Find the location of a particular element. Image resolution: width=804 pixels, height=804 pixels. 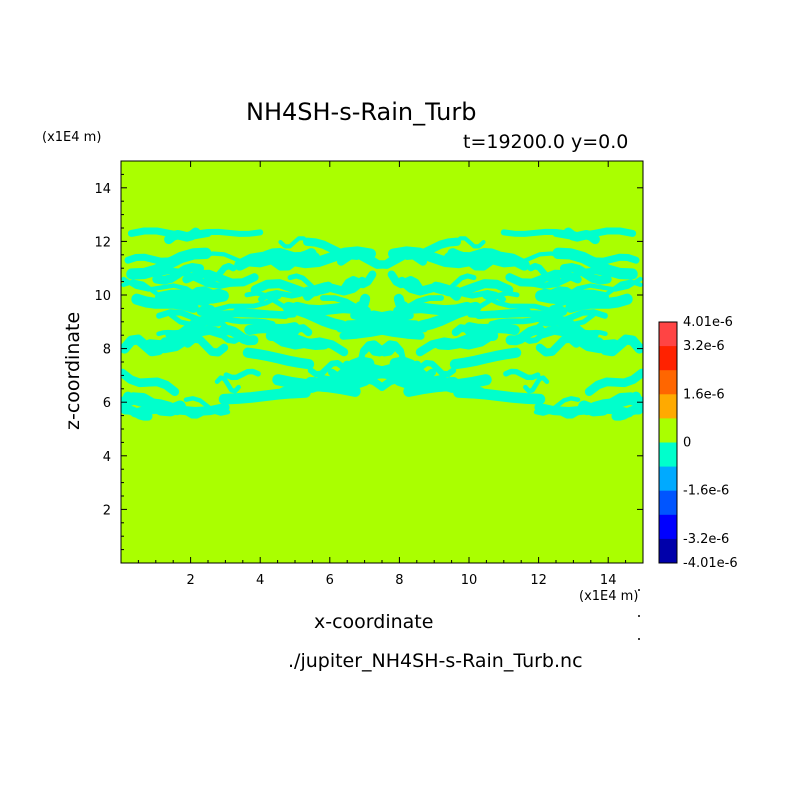

x-tick-label: 12 is located at coordinates (538, 580).